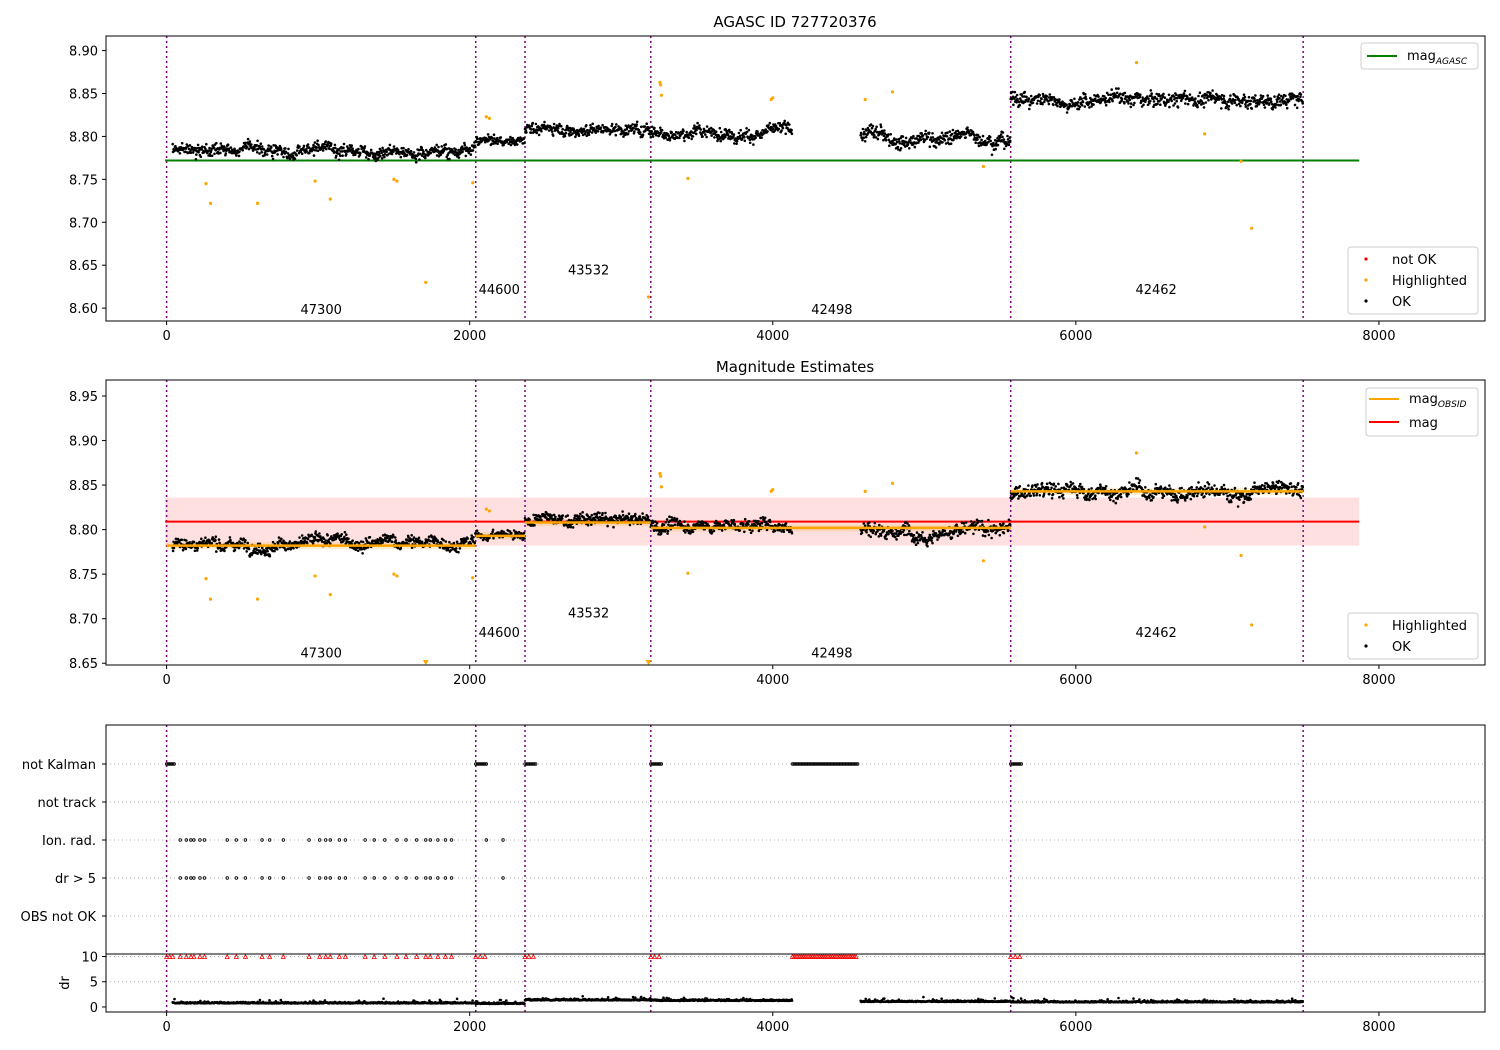 Image resolution: width=1500 pixels, height=1050 pixels. Describe the element at coordinates (1429, 281) in the screenshot. I see `legend-label-highlighted: Highlighted` at that location.